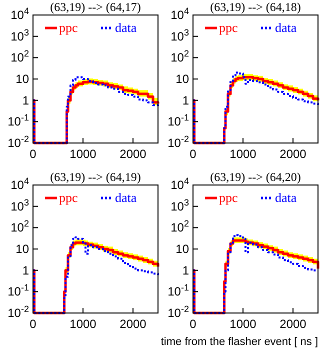 Image resolution: width=320 pixels, height=350 pixels. Describe the element at coordinates (255, 7) in the screenshot. I see `chart-title: (63,19) --> (64,18)` at that location.